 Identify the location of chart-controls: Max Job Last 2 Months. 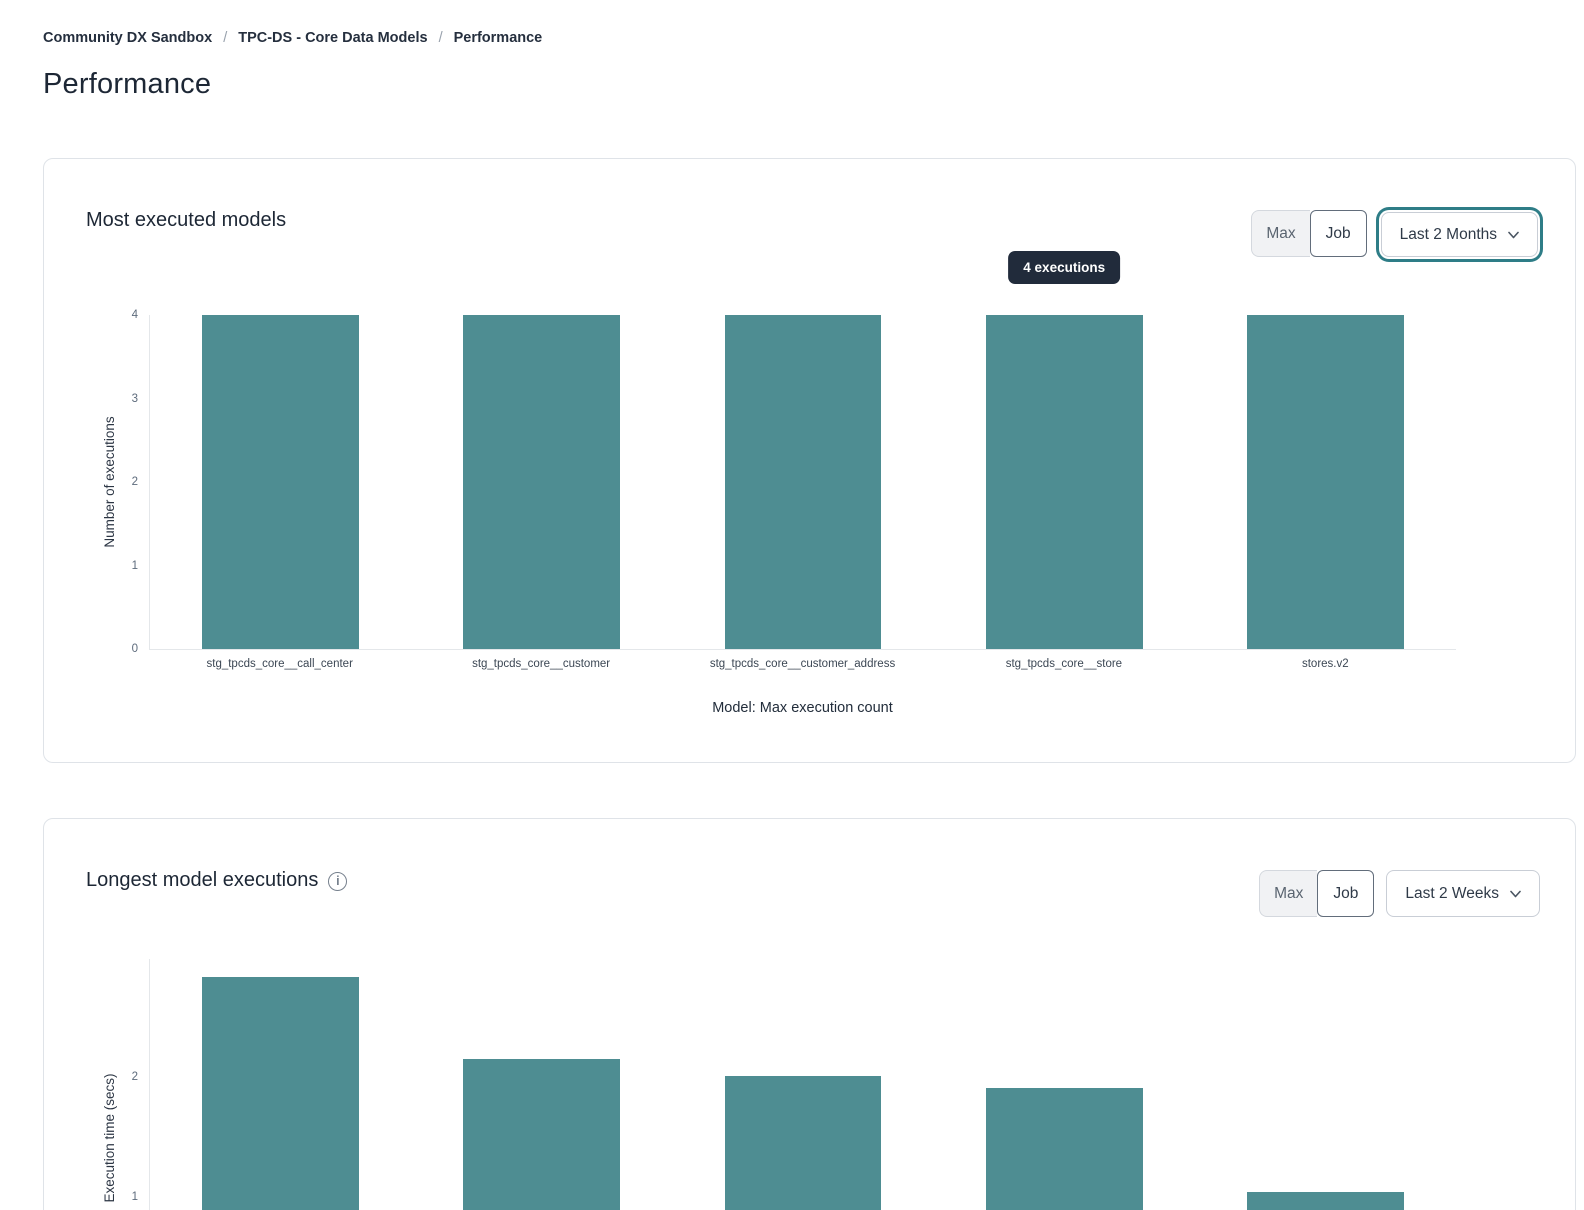
(1395, 234).